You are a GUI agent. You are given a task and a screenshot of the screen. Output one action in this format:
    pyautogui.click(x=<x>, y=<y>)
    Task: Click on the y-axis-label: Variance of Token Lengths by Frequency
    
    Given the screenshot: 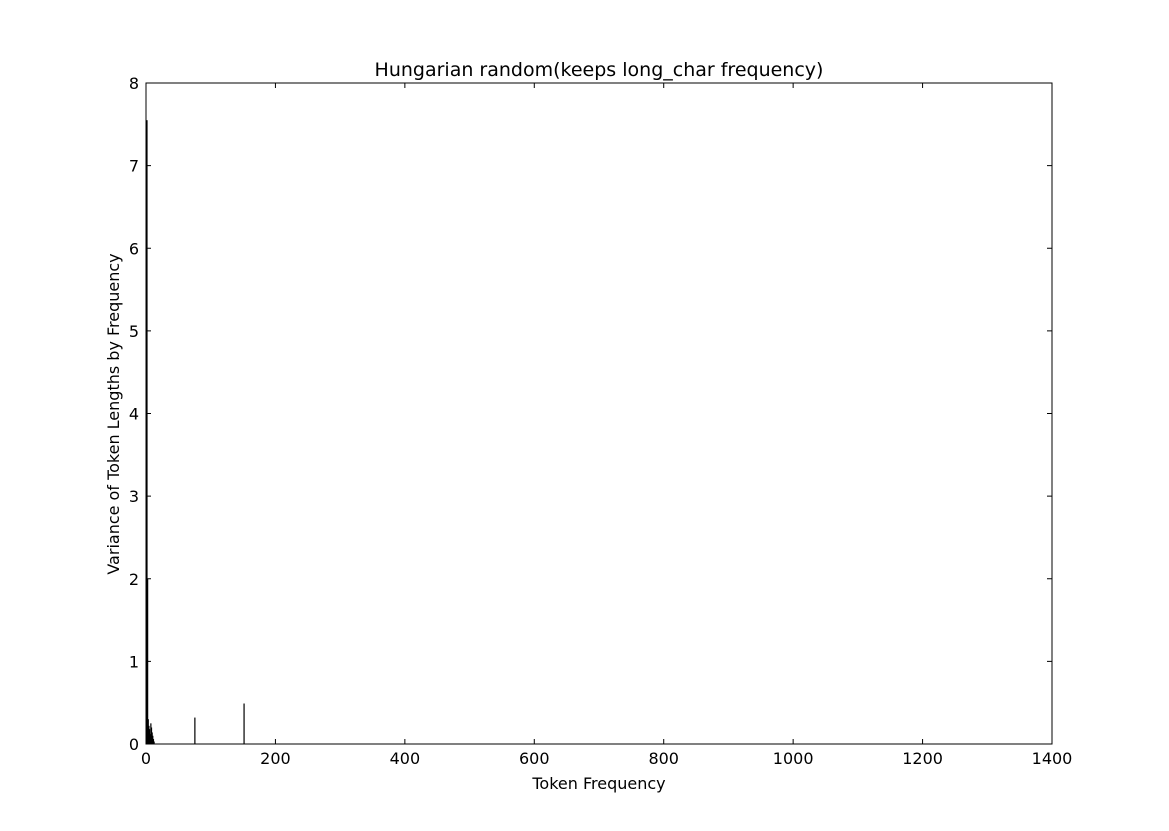 What is the action you would take?
    pyautogui.click(x=113, y=413)
    